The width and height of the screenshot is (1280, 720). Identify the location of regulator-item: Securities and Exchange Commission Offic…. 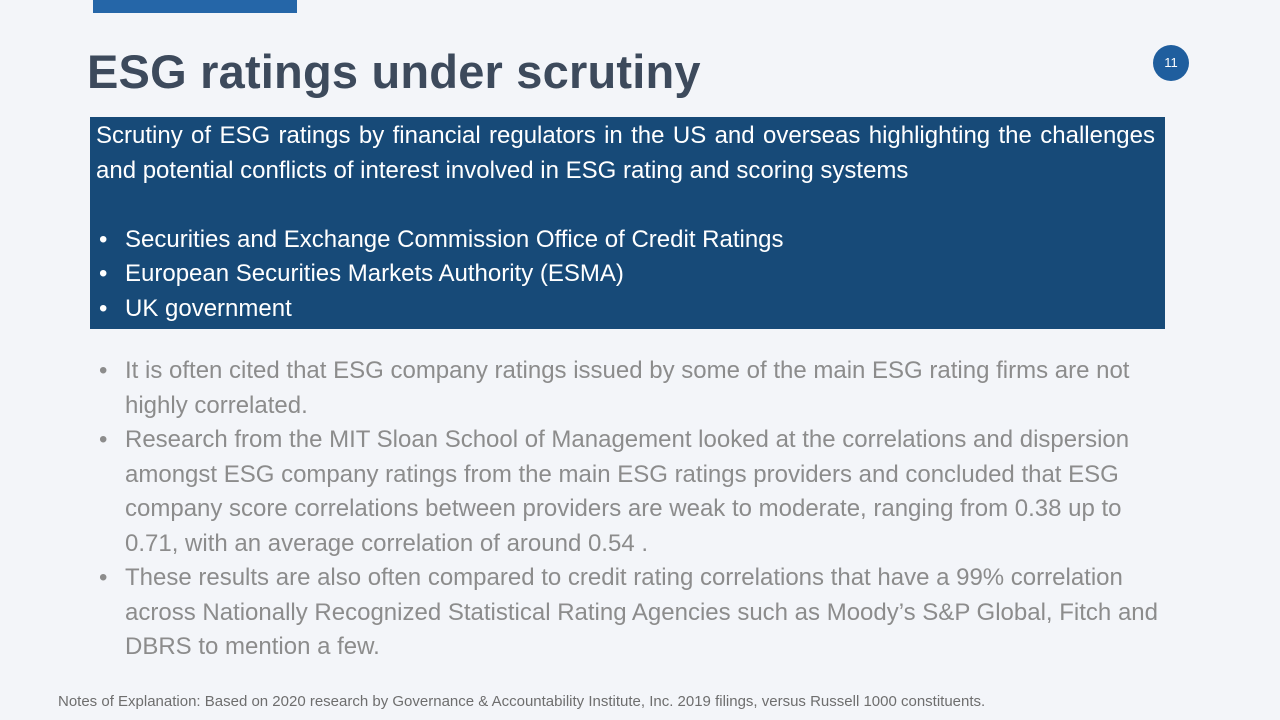
(625, 240).